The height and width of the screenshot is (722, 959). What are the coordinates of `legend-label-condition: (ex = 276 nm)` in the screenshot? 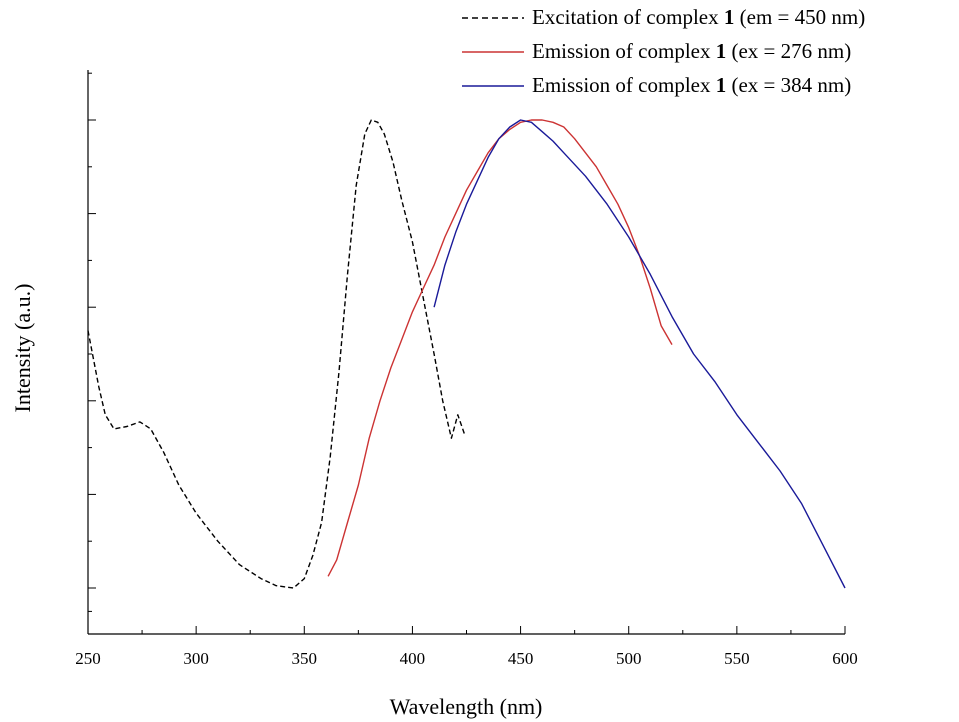 It's located at (788, 51).